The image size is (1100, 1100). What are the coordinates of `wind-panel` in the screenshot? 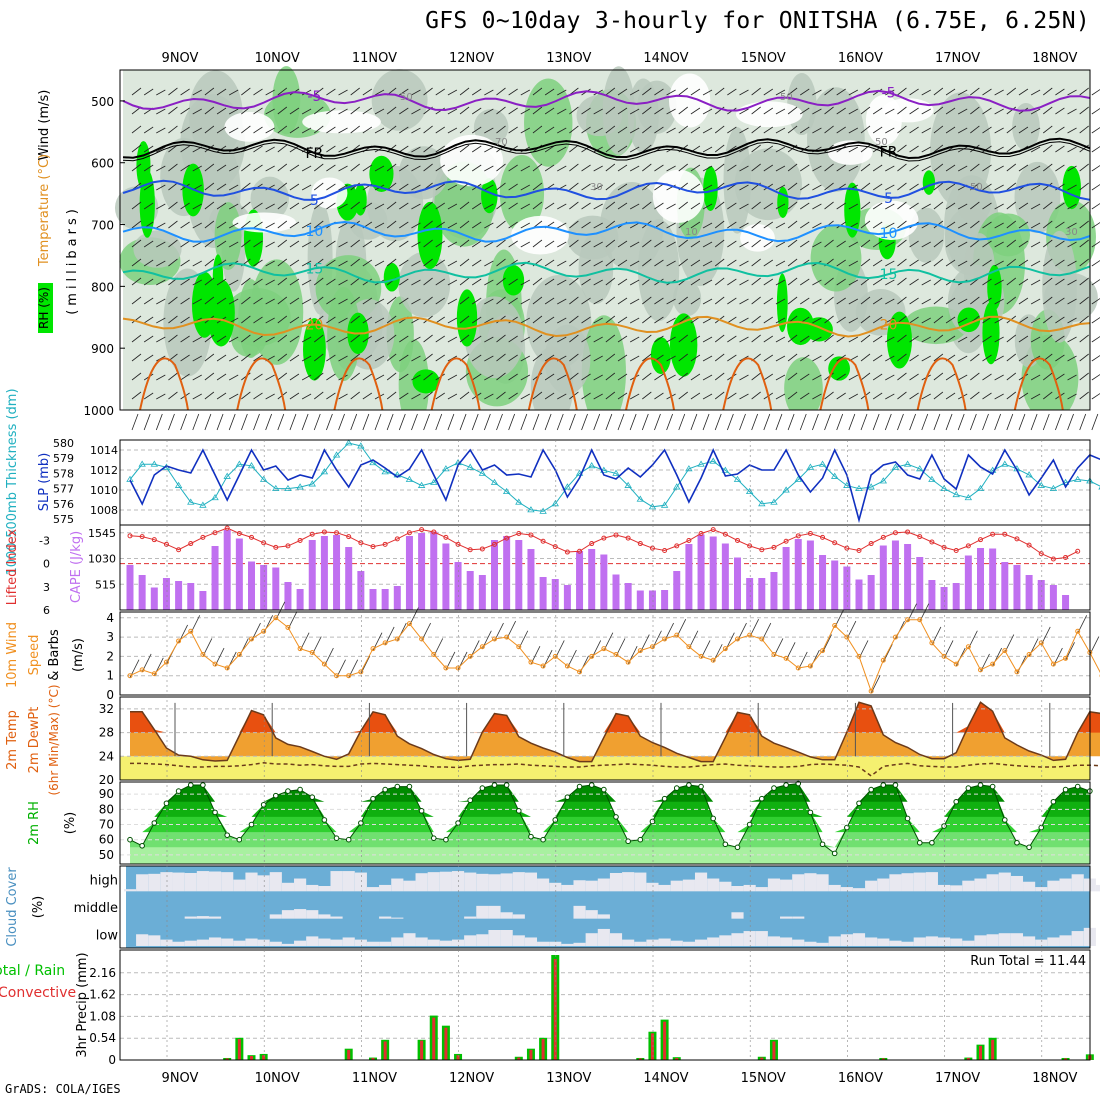 It's located at (610, 648).